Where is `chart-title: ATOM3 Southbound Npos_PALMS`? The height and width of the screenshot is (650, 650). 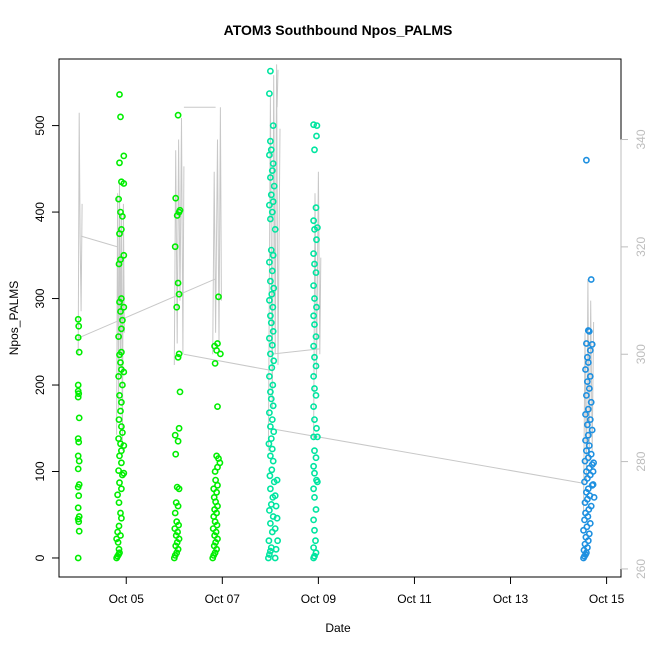 chart-title: ATOM3 Southbound Npos_PALMS is located at coordinates (338, 30).